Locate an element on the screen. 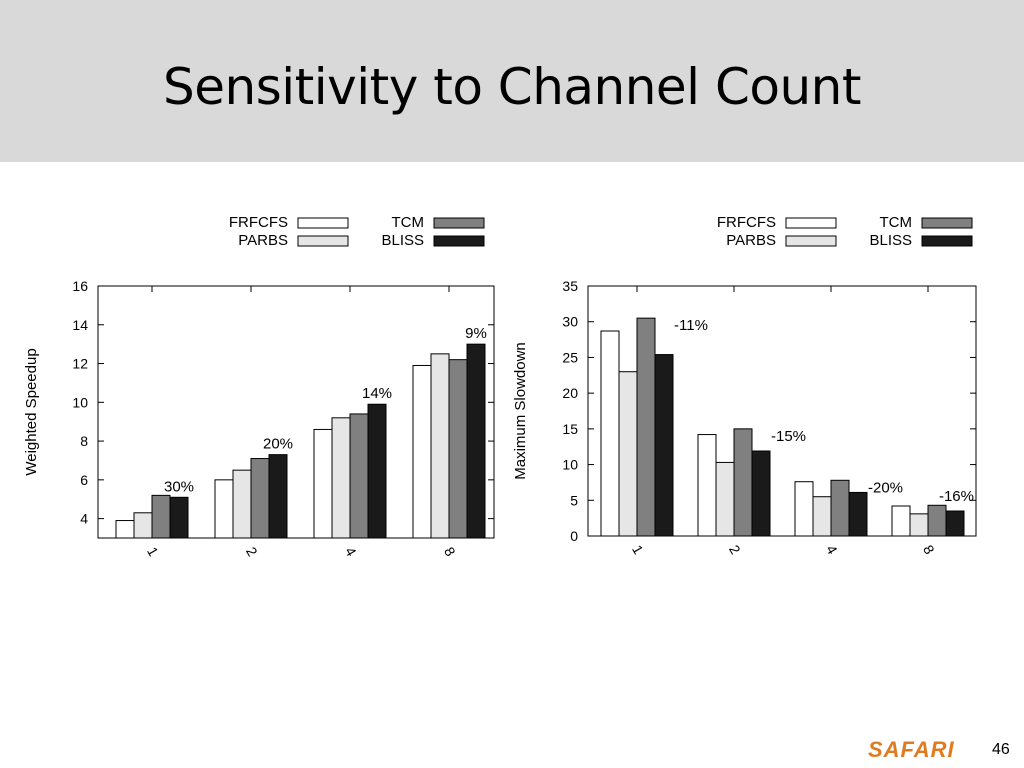 This screenshot has width=1024, height=768. annotation-20: 20% is located at coordinates (278, 444).